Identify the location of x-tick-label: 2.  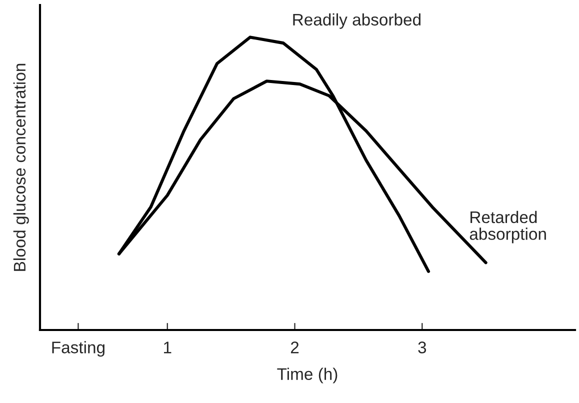
(294, 348).